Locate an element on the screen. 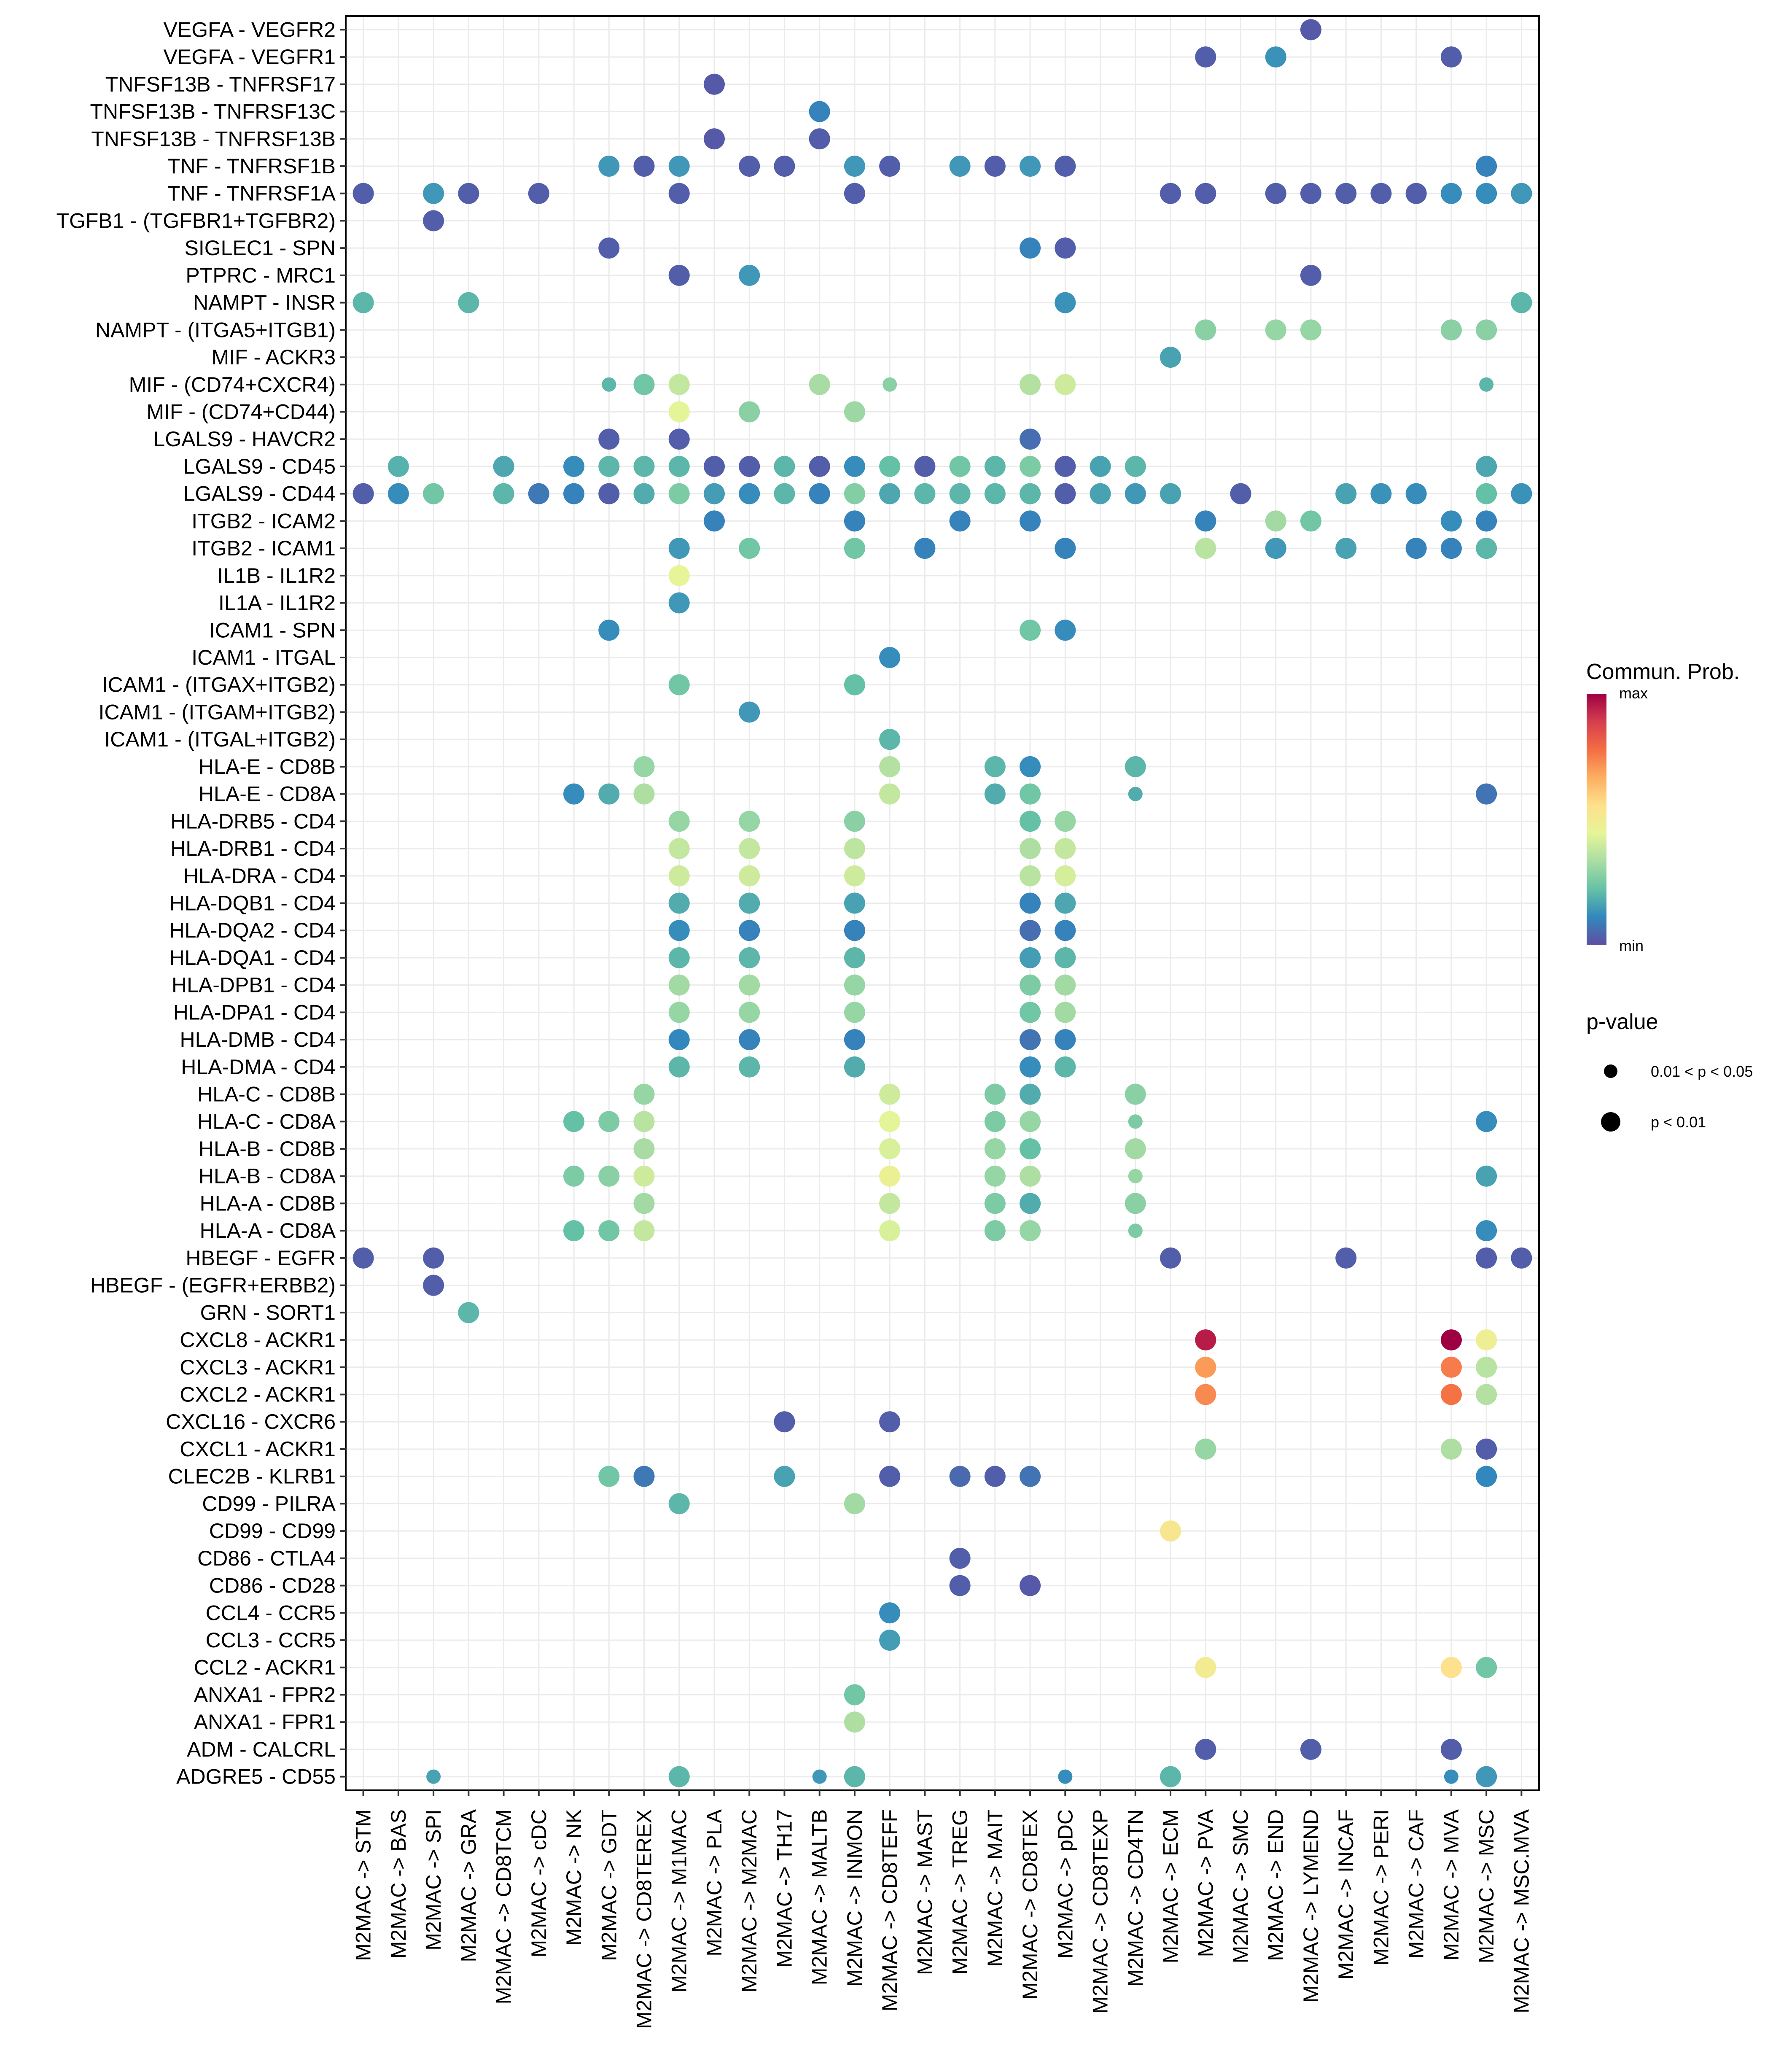  y-tick-label: HLA-DMA - CD4 is located at coordinates (258, 1067).